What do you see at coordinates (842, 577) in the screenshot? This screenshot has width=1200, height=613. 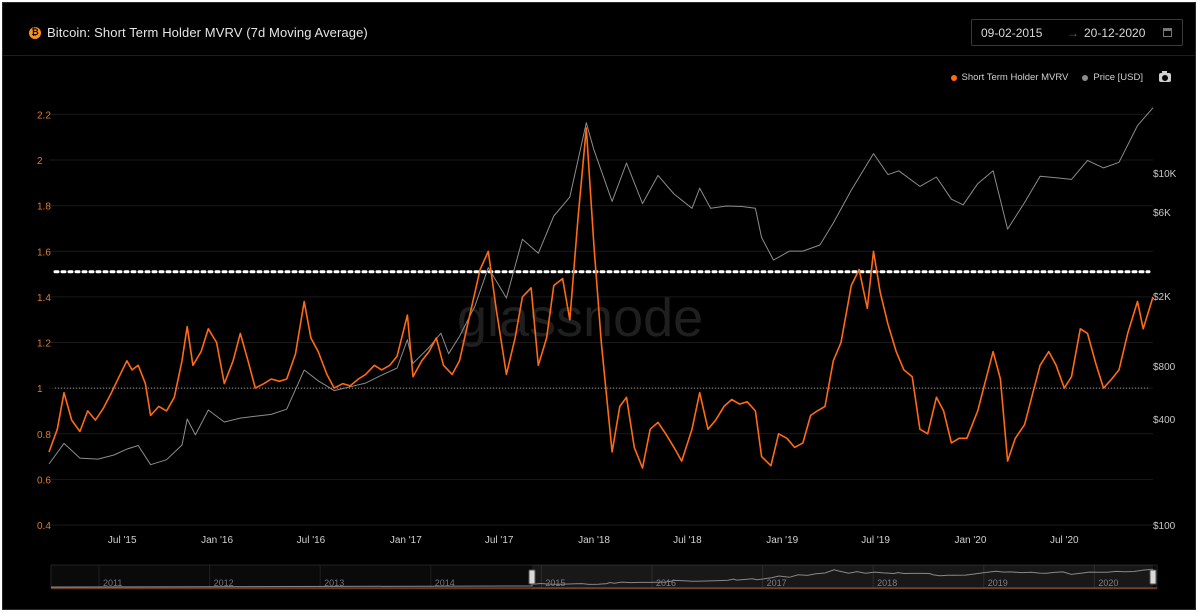 I see `navigator-selection` at bounding box center [842, 577].